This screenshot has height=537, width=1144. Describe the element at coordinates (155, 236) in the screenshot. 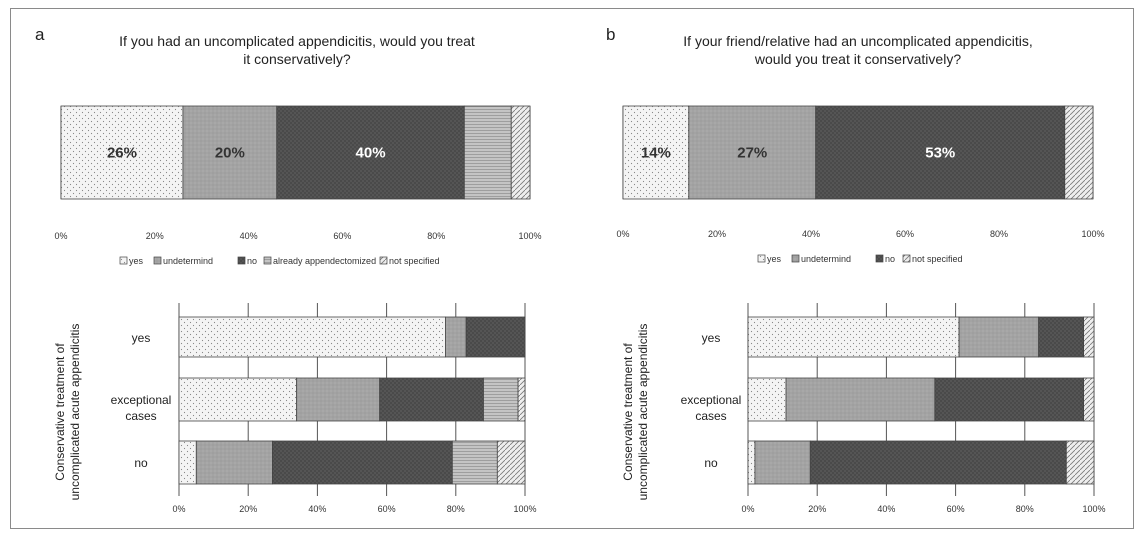

I see `x-tick-label-0-1: 20%` at that location.